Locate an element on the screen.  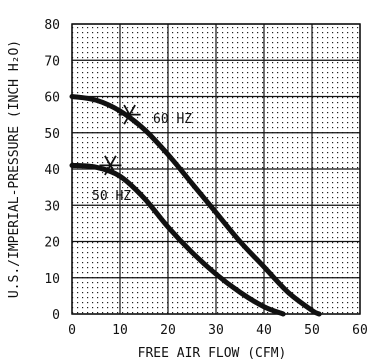
star-marker-60hz is located at coordinates (129, 114).